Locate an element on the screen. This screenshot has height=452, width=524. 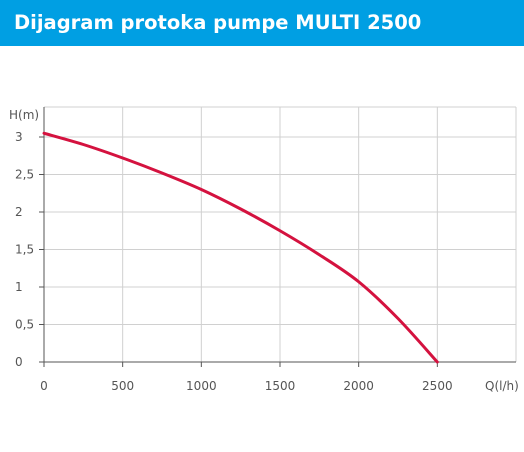
y-tick-label: 1,5 is located at coordinates (24, 250).